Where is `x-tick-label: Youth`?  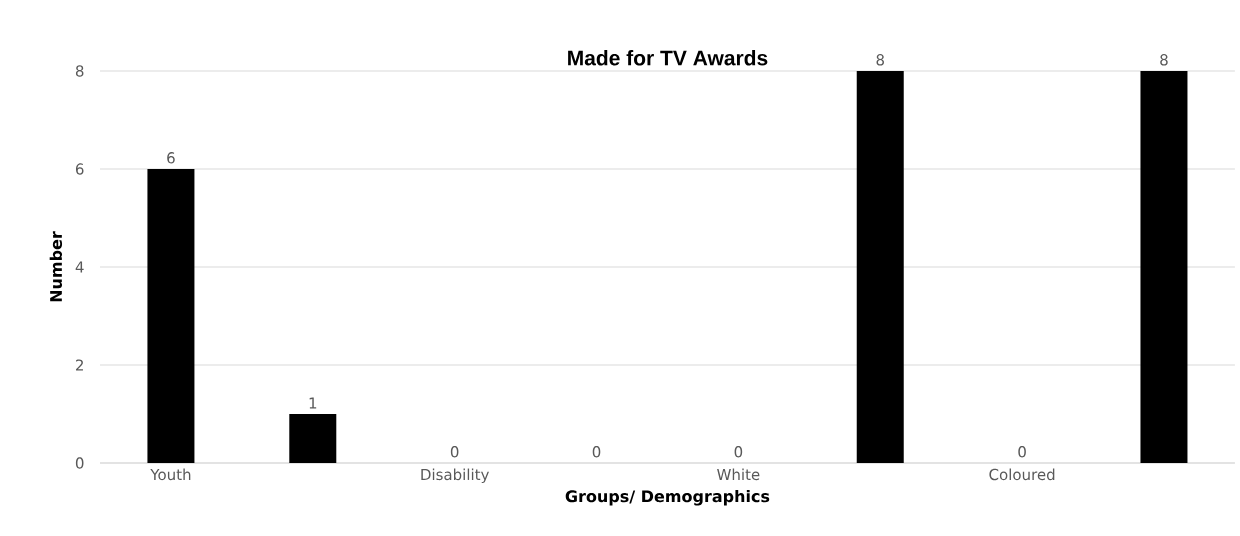 x-tick-label: Youth is located at coordinates (170, 474).